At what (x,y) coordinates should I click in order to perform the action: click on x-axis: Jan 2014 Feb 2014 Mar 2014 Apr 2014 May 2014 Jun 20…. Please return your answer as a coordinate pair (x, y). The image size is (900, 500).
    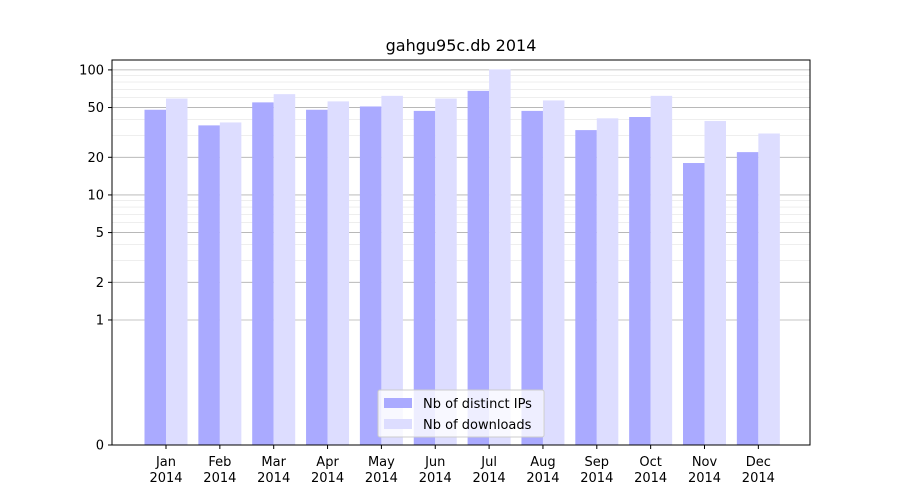
    Looking at the image, I should click on (462, 465).